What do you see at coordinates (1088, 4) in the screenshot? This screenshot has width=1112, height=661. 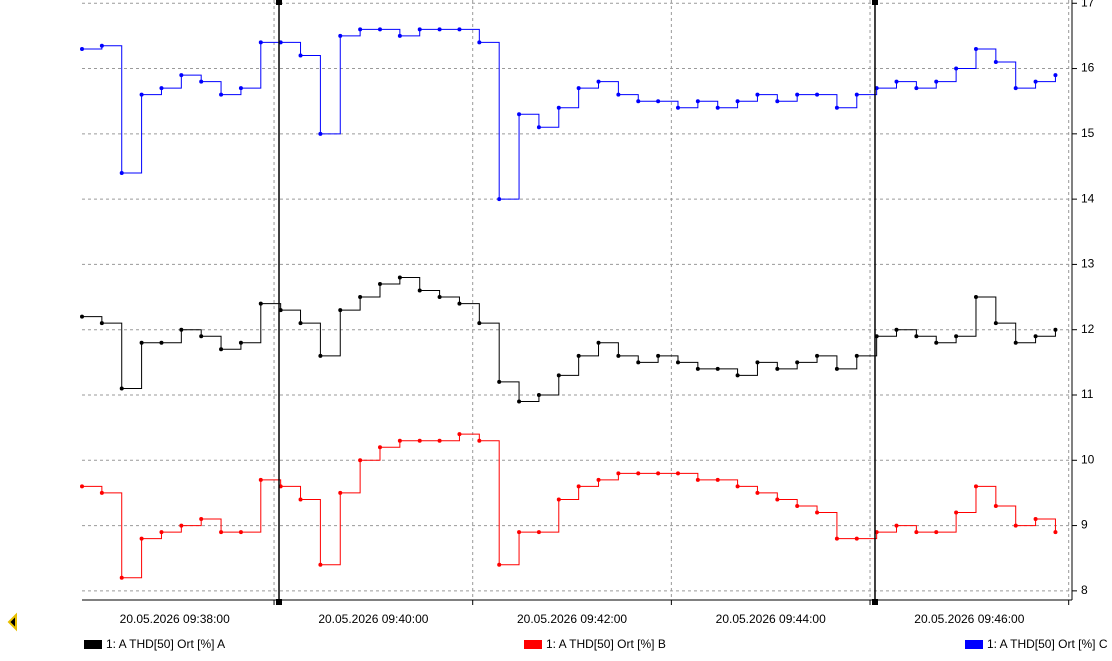 I see `y-tick-label: 17` at bounding box center [1088, 4].